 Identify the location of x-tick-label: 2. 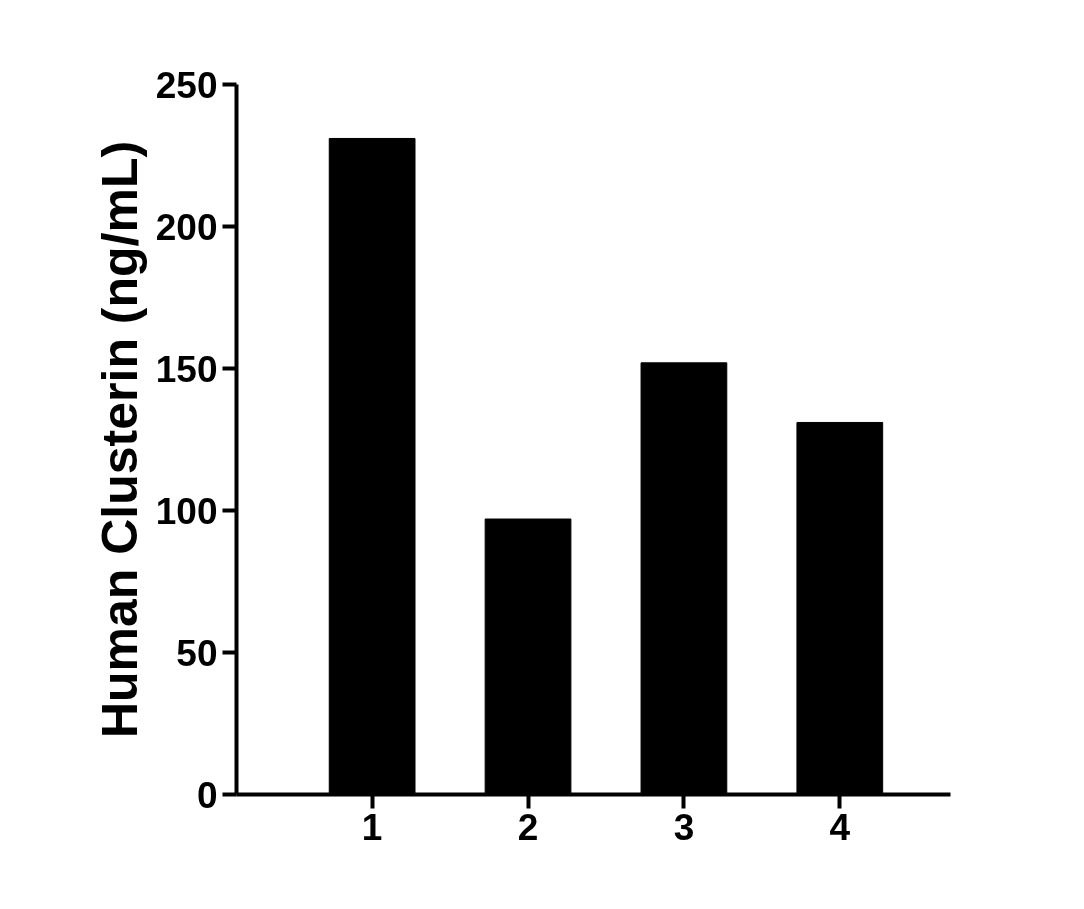
(528, 827).